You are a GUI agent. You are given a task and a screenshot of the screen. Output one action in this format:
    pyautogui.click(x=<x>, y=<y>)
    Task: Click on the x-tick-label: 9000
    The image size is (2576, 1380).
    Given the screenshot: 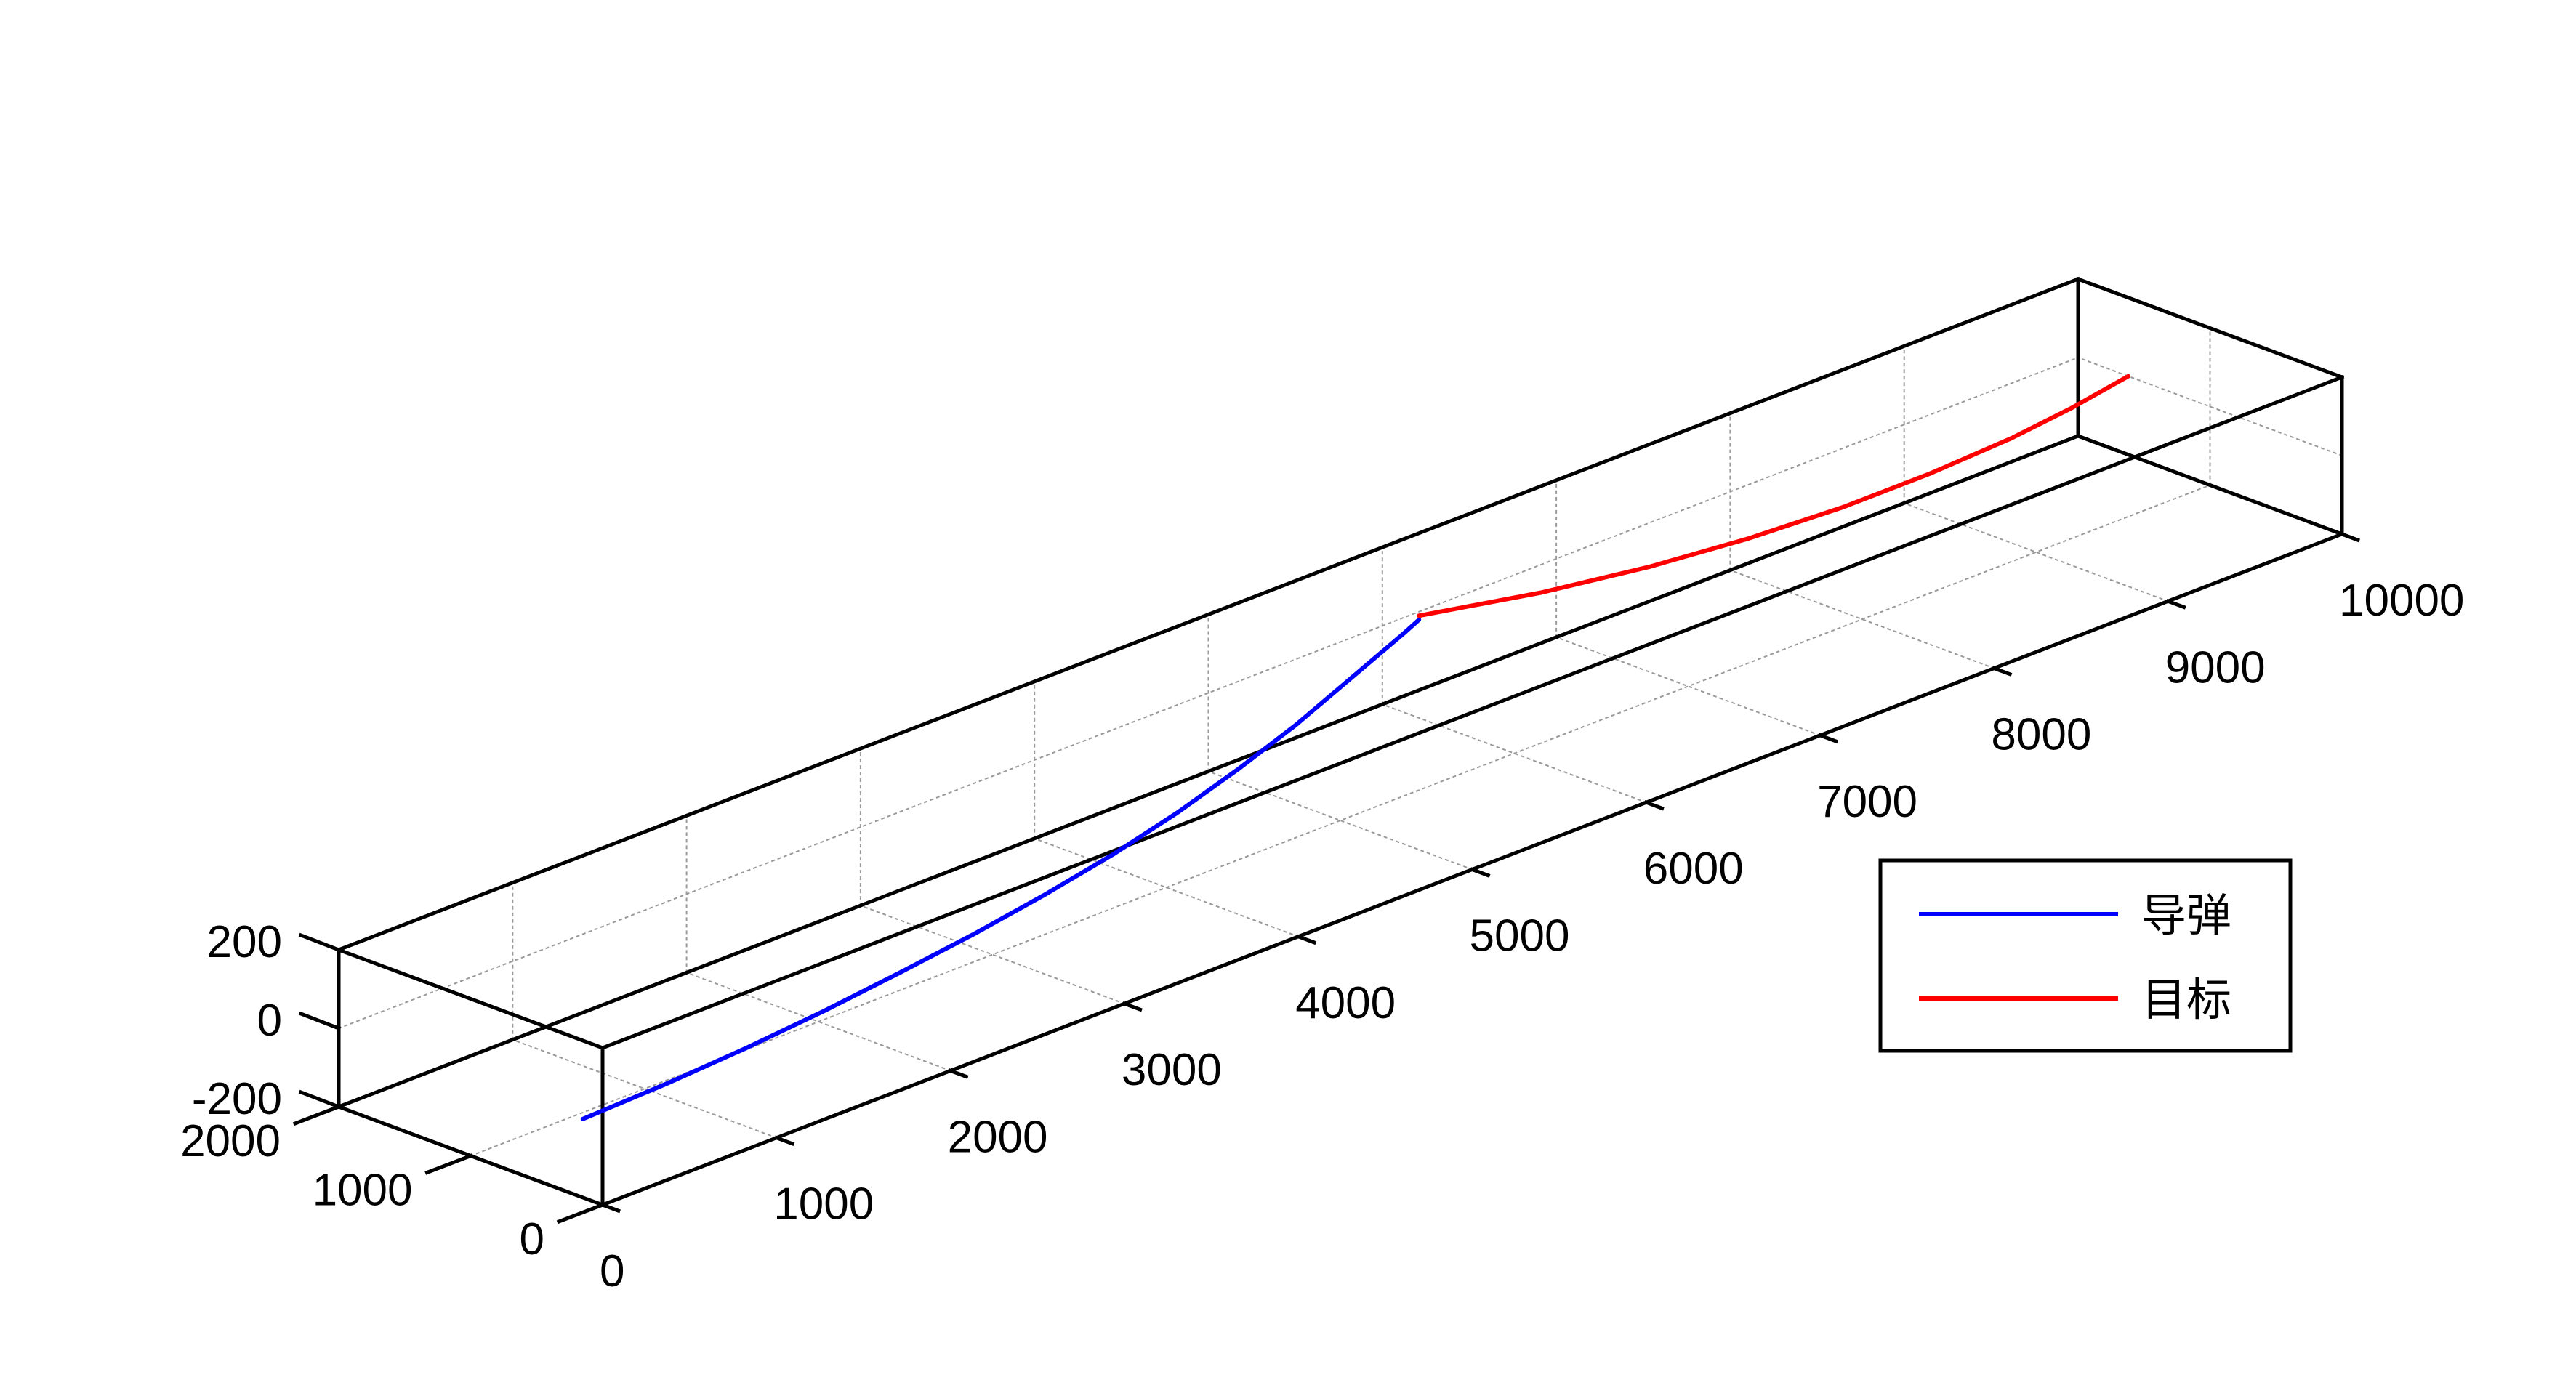 What is the action you would take?
    pyautogui.click(x=2215, y=667)
    